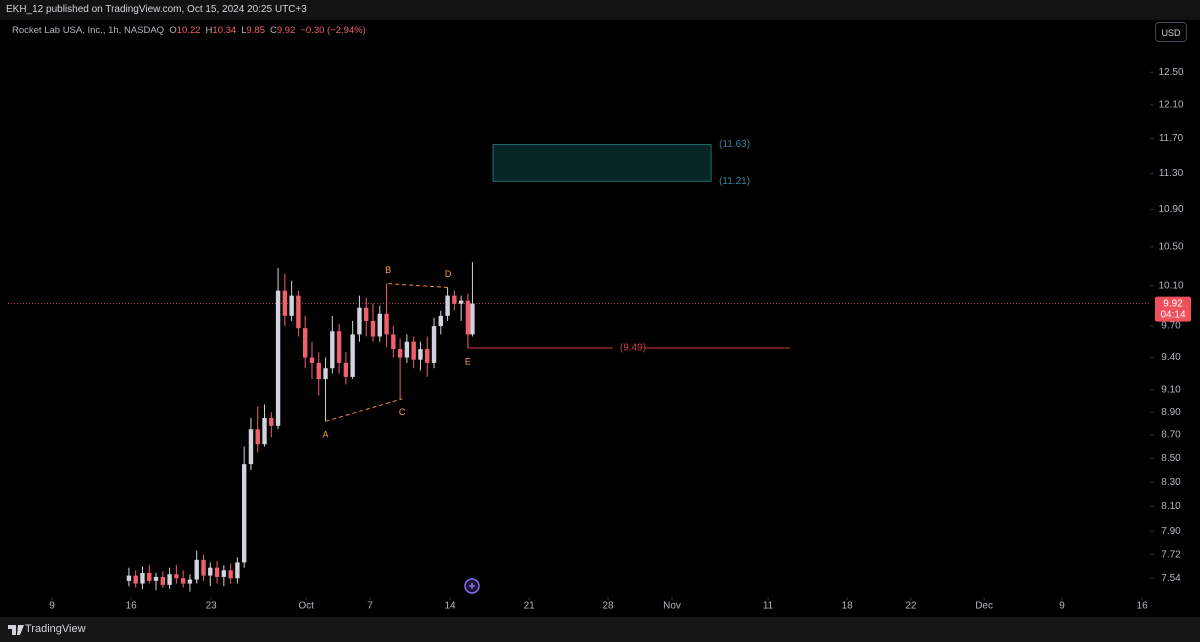 This screenshot has width=1200, height=642. Describe the element at coordinates (212, 606) in the screenshot. I see `x-tick-label: 23` at that location.